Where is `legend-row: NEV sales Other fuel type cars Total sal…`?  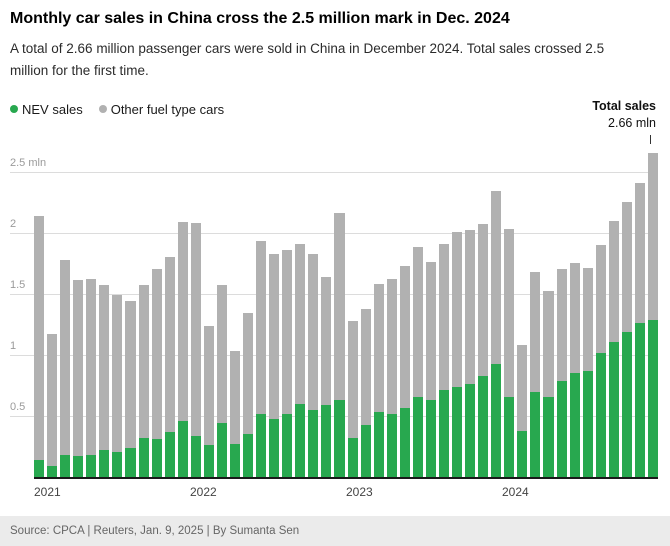
legend-row: NEV sales Other fuel type cars Total sal… is located at coordinates (335, 113).